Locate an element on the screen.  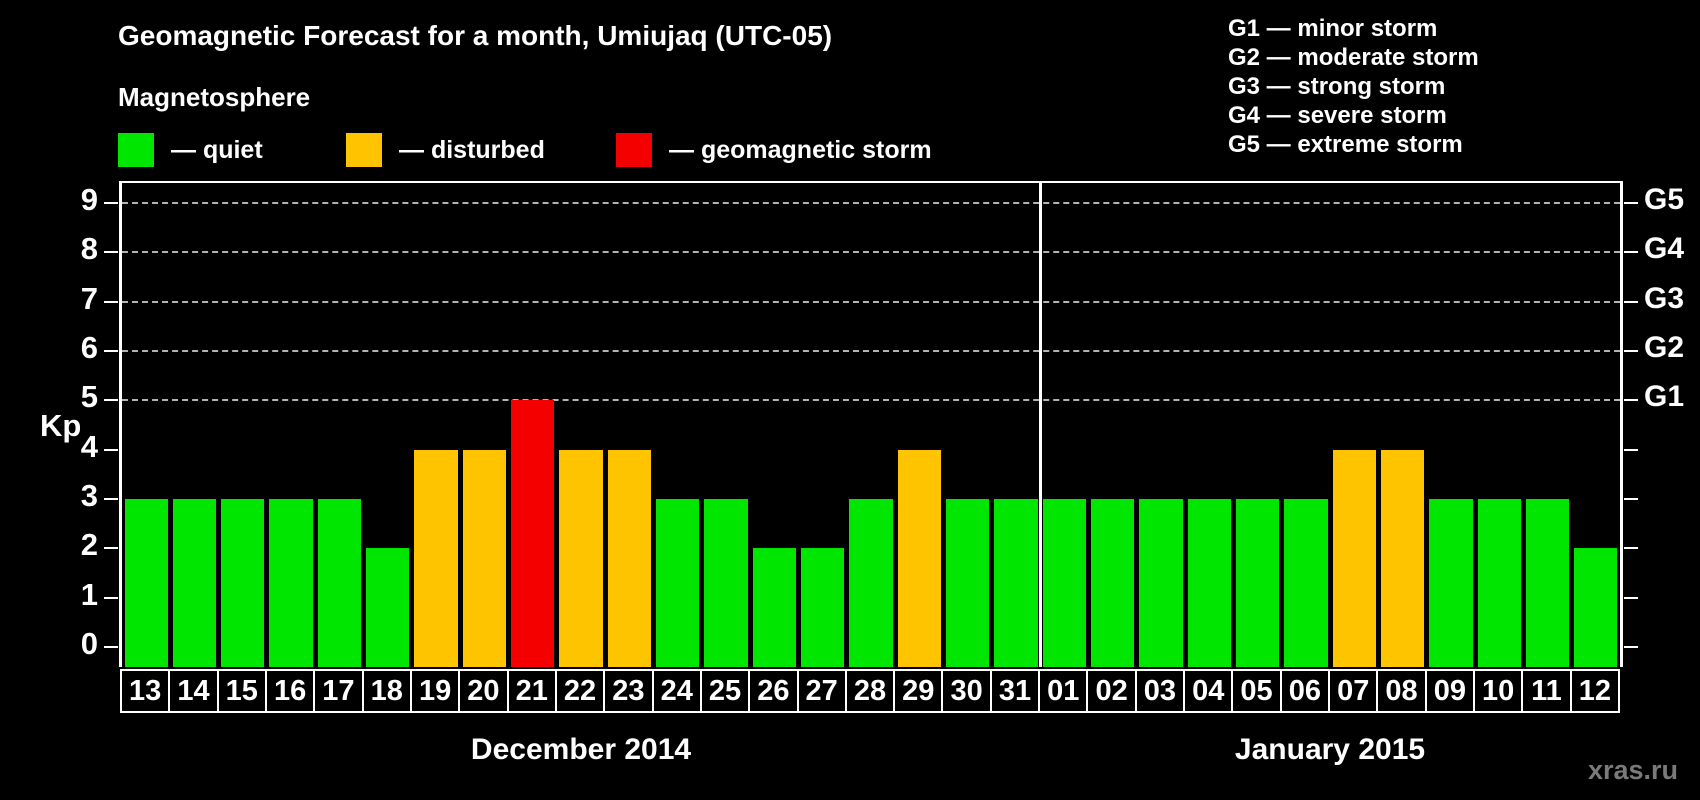
day-label-09: 09 is located at coordinates (1450, 691).